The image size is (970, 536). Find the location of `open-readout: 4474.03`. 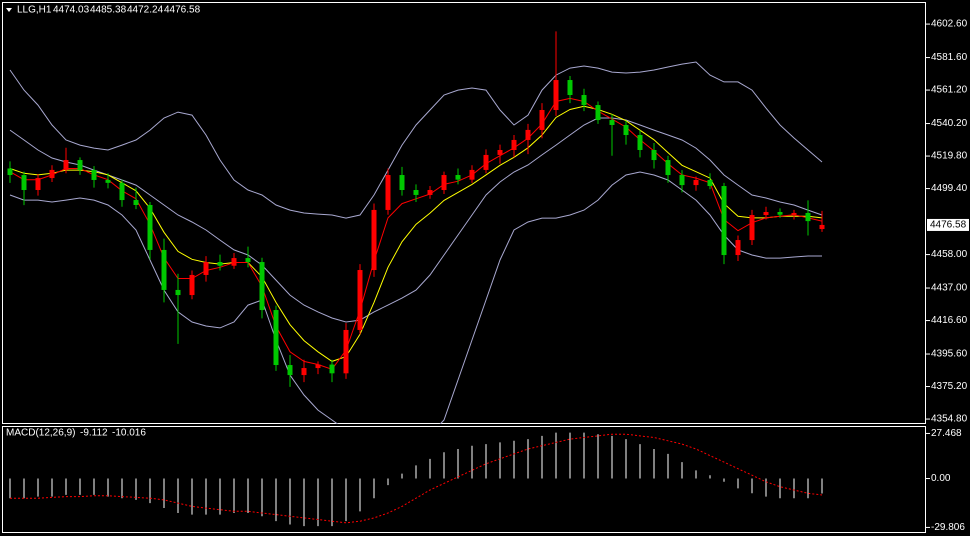

open-readout: 4474.03 is located at coordinates (71, 10).